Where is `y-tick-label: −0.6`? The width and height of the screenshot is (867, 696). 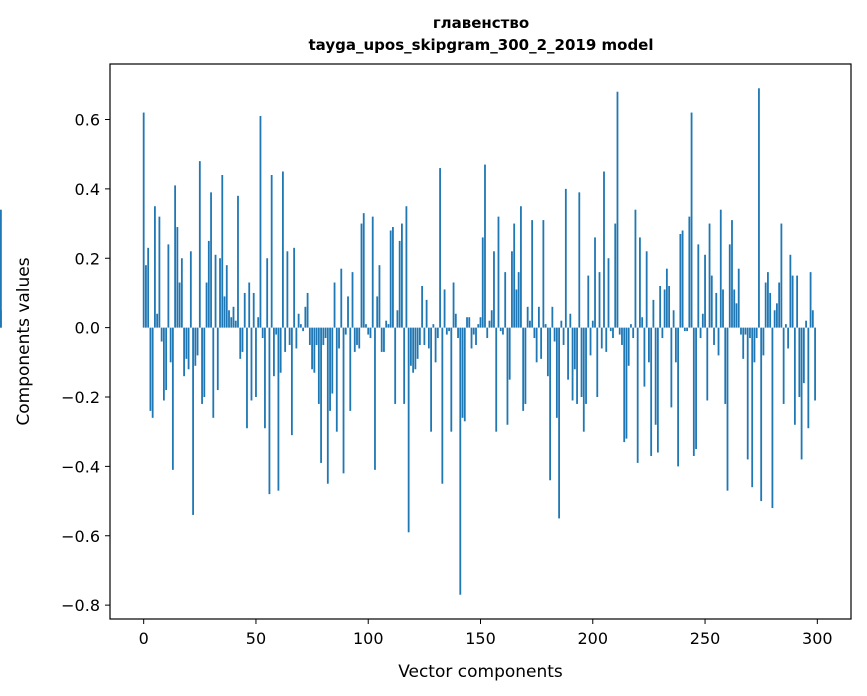
y-tick-label: −0.6 is located at coordinates (80, 536).